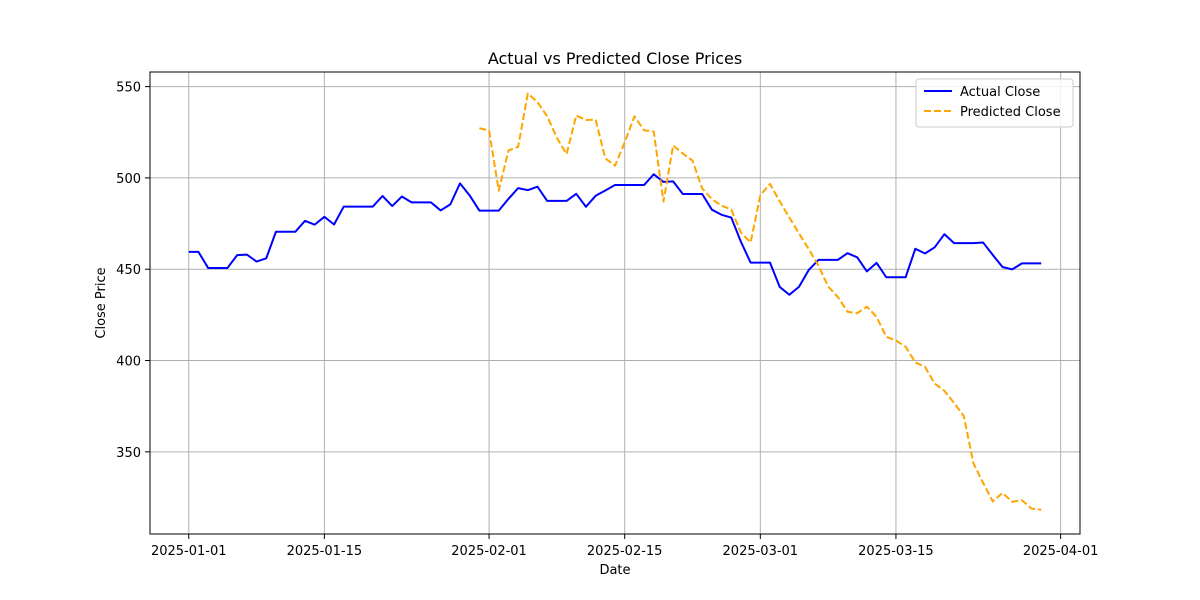 The width and height of the screenshot is (1200, 600). I want to click on x-tick-label: 2025-03-15, so click(896, 551).